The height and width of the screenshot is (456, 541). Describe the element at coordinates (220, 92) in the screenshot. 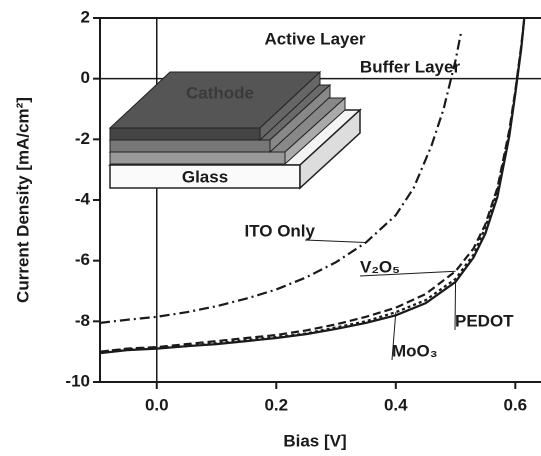

I see `inset-label: Cathode` at that location.